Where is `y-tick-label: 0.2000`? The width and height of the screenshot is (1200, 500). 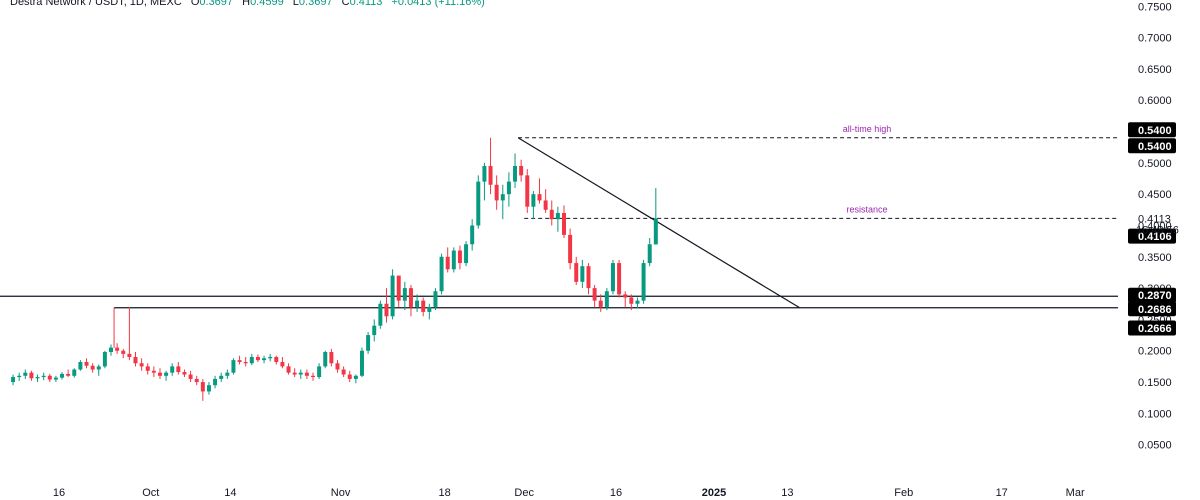 y-tick-label: 0.2000 is located at coordinates (1155, 352).